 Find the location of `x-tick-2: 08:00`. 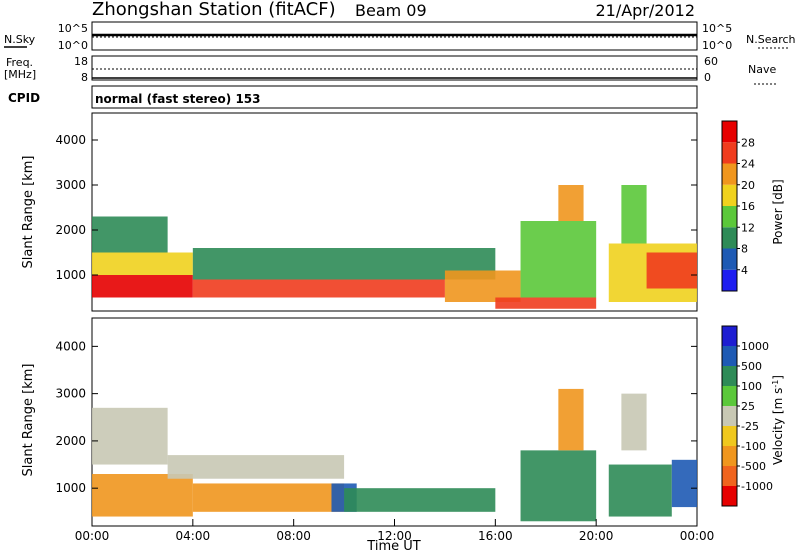

x-tick-2: 08:00 is located at coordinates (293, 536).